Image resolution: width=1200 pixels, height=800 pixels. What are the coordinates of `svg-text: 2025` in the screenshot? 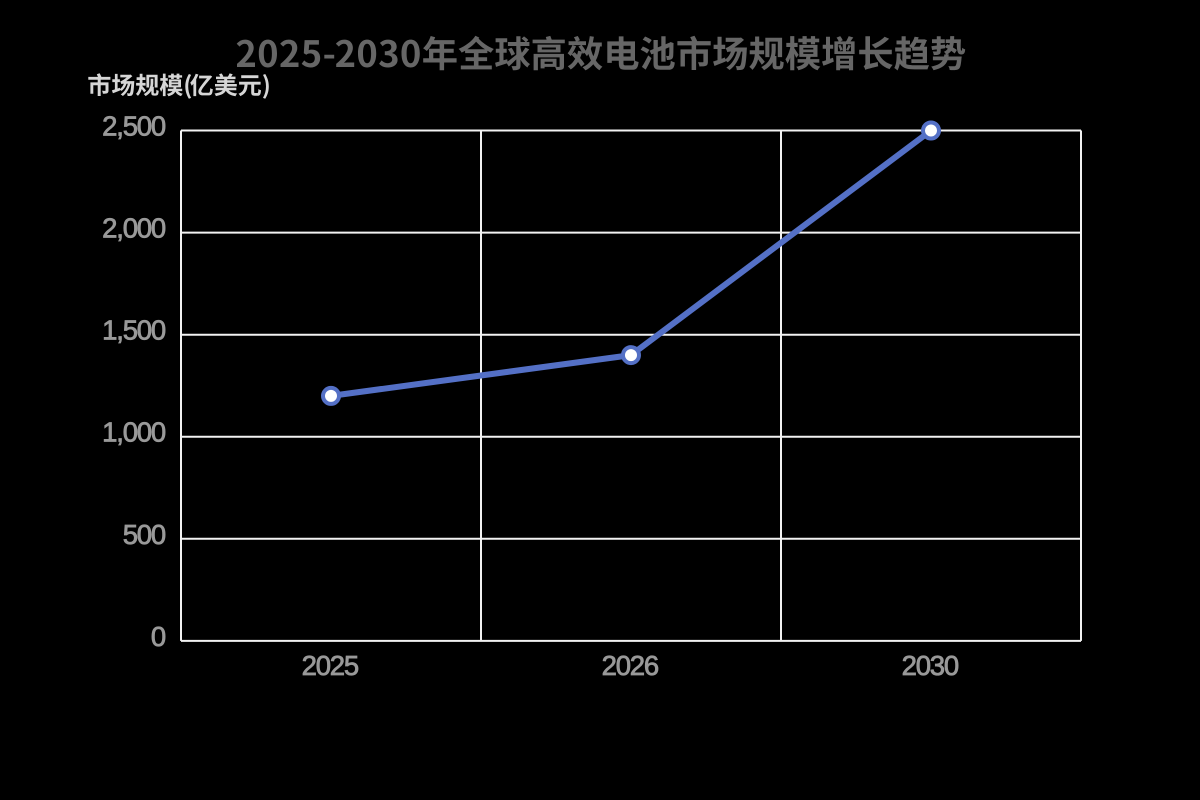 It's located at (330, 665).